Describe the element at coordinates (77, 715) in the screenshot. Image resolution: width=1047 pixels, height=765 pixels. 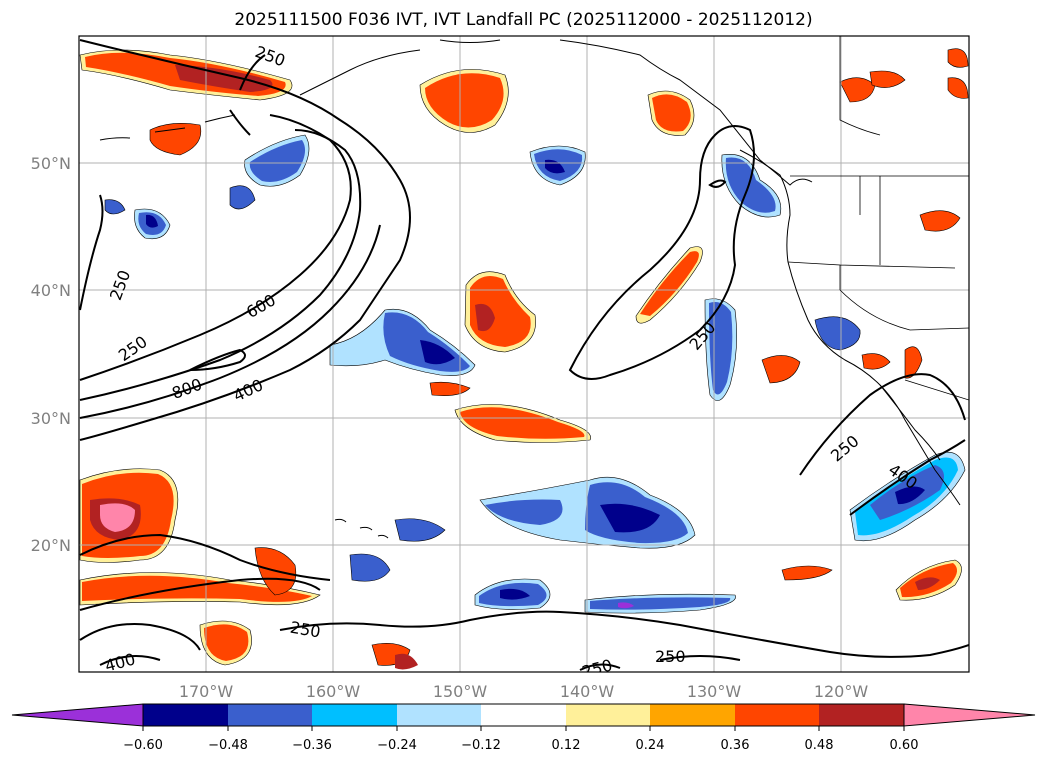
I see `colorbar-min-extend` at that location.